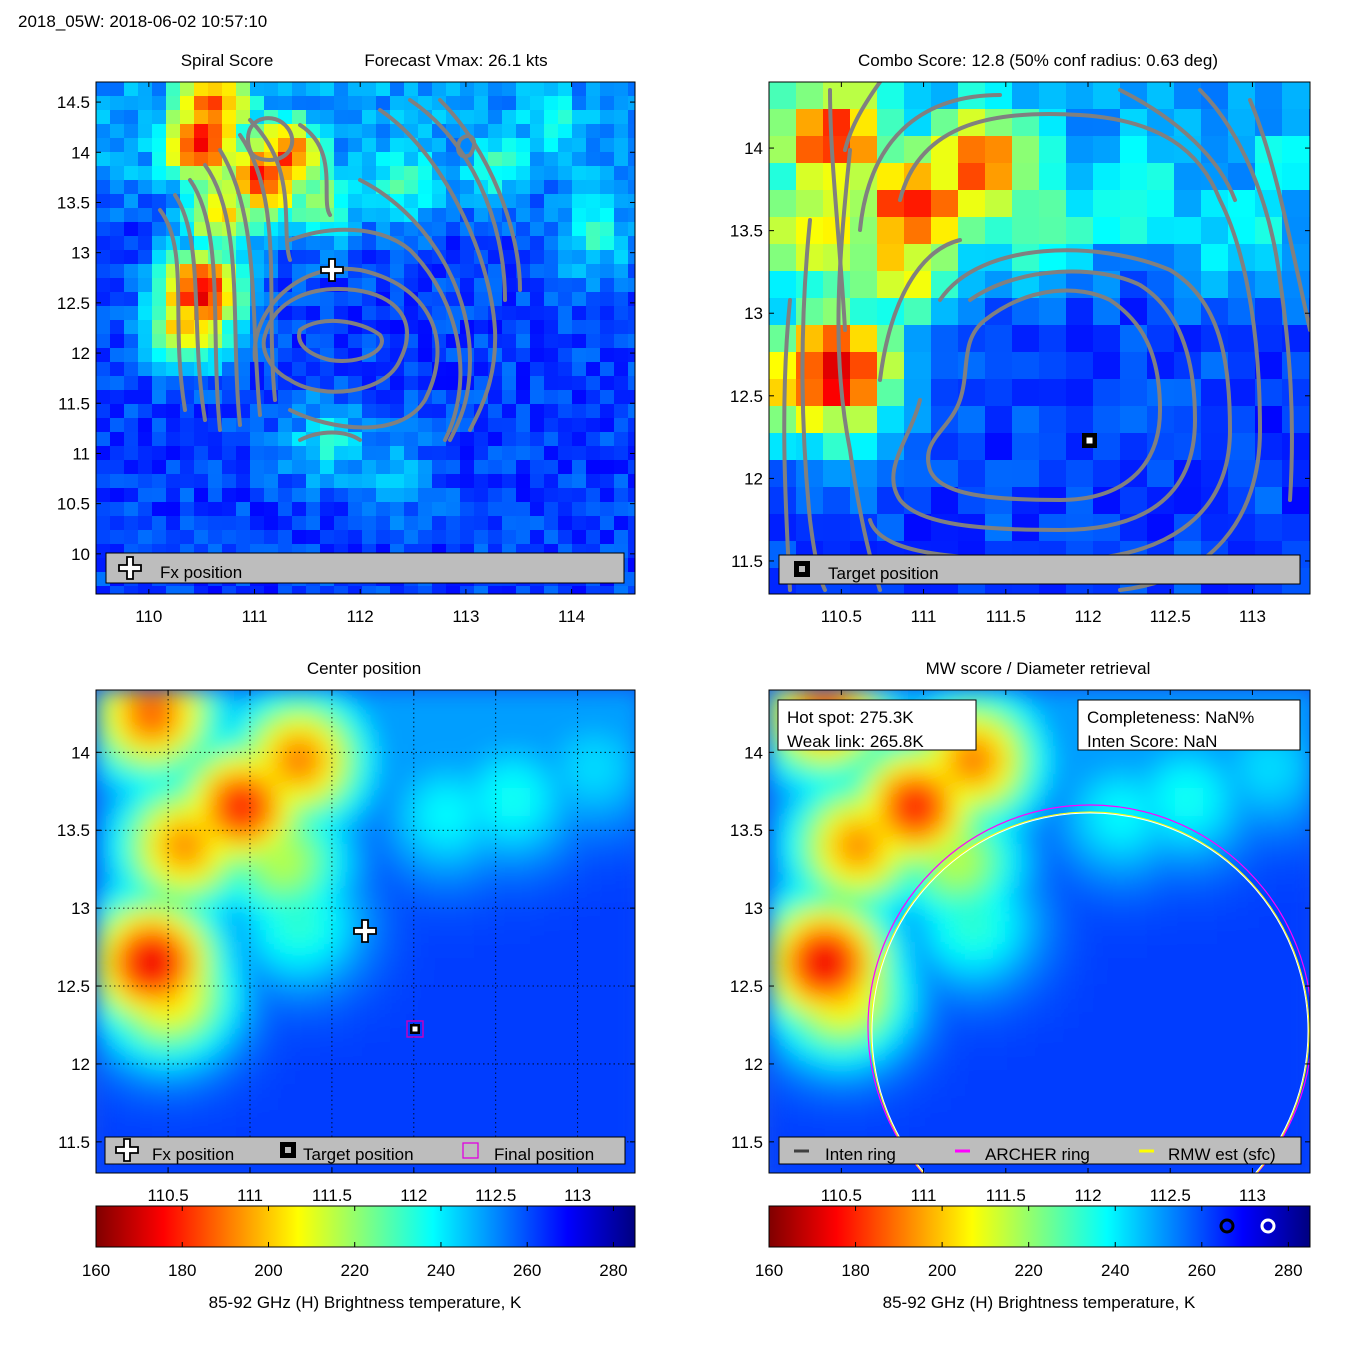 The width and height of the screenshot is (1350, 1350). Describe the element at coordinates (1006, 1195) in the screenshot. I see `x-tick-label: 111.5` at that location.